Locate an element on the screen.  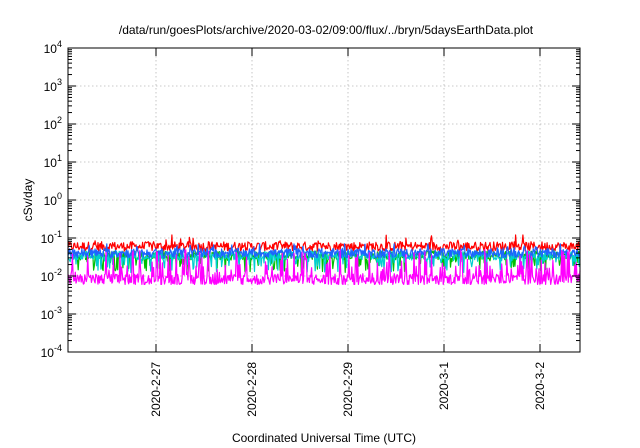
y-tick-label: 10⁻² is located at coordinates (51, 275).